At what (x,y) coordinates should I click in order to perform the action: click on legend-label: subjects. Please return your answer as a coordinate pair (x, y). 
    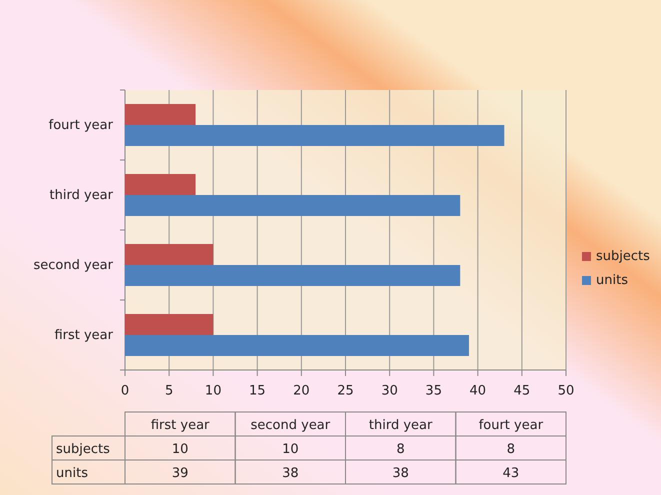
    Looking at the image, I should click on (623, 256).